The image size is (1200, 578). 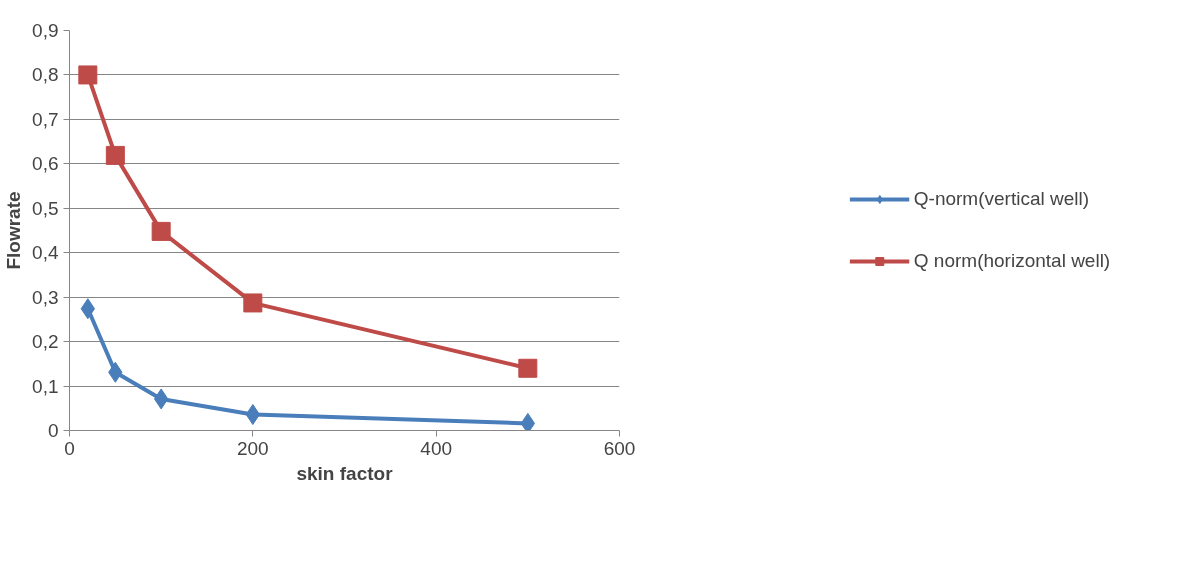 What do you see at coordinates (1001, 199) in the screenshot?
I see `legend-label: Q-norm(vertical well)` at bounding box center [1001, 199].